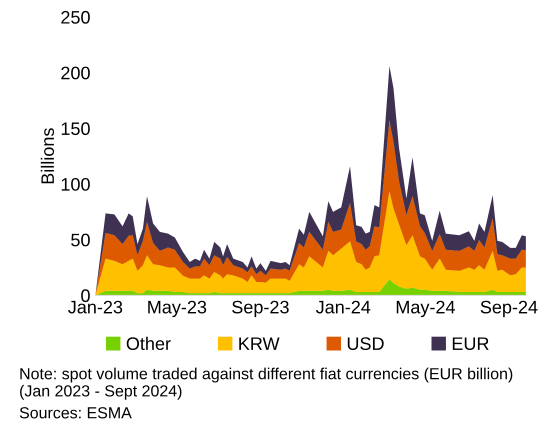  Describe the element at coordinates (260, 309) in the screenshot. I see `x-tick-label: Sep-23` at that location.